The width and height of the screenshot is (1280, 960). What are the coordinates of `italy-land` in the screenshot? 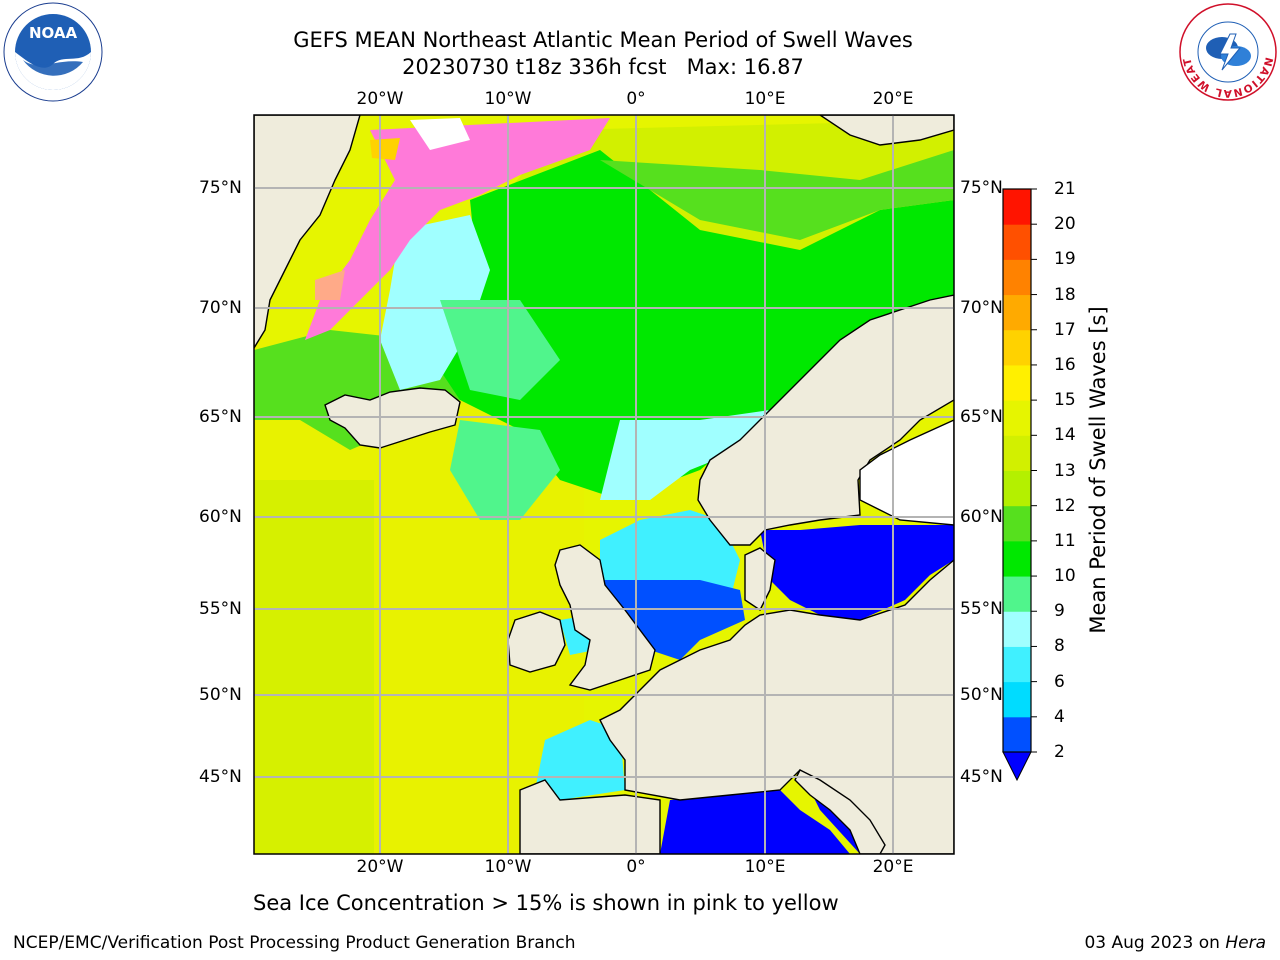 It's located at (840, 811).